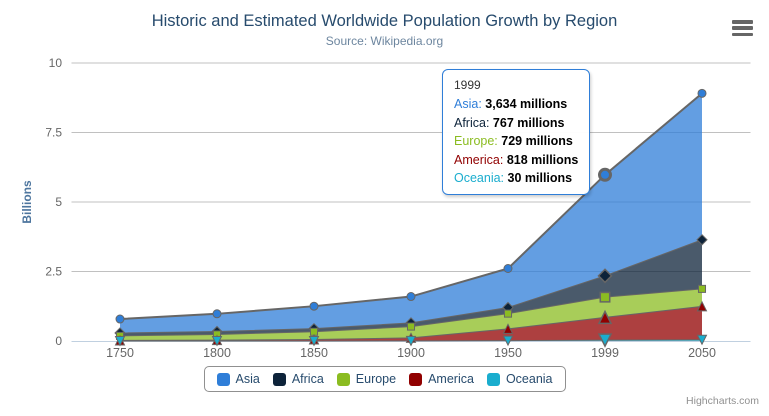  I want to click on x-axis-label: 1850, so click(314, 353).